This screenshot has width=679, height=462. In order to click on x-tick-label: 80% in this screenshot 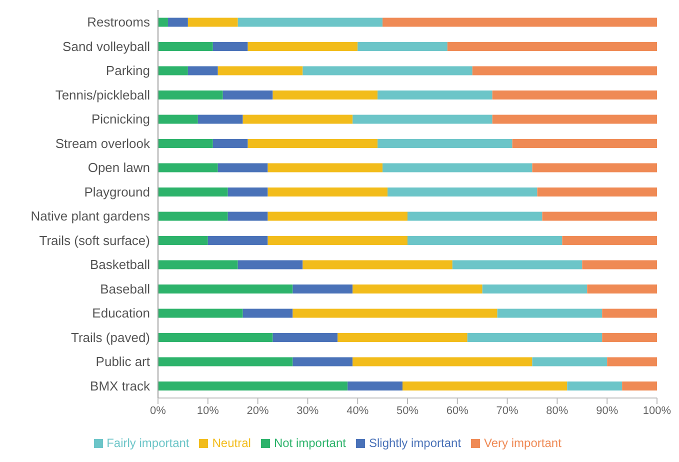, I will do `click(557, 410)`.